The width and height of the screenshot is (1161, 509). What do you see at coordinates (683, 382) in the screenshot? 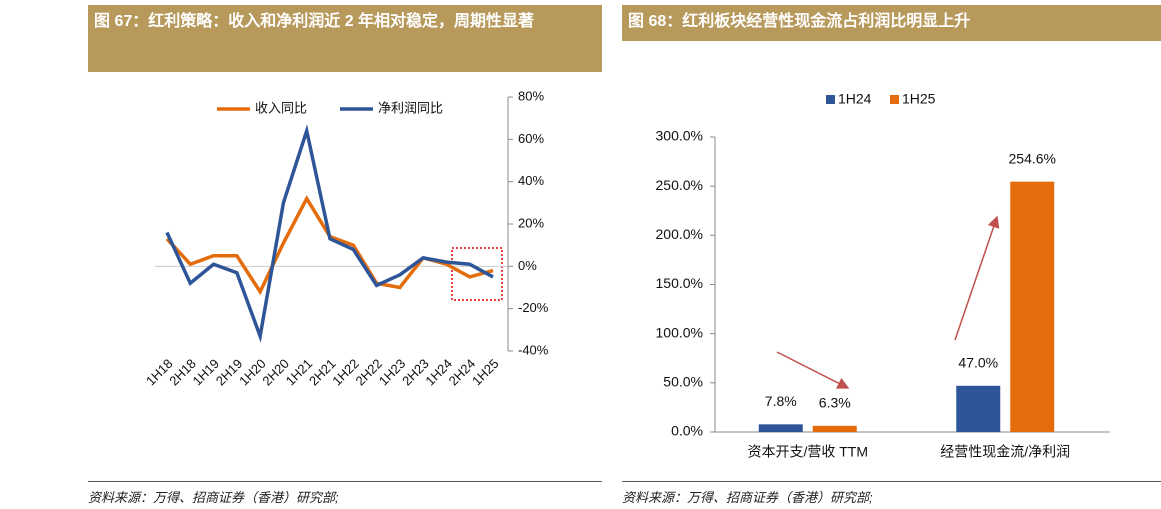
I see `y-tick-label: 50.0%` at bounding box center [683, 382].